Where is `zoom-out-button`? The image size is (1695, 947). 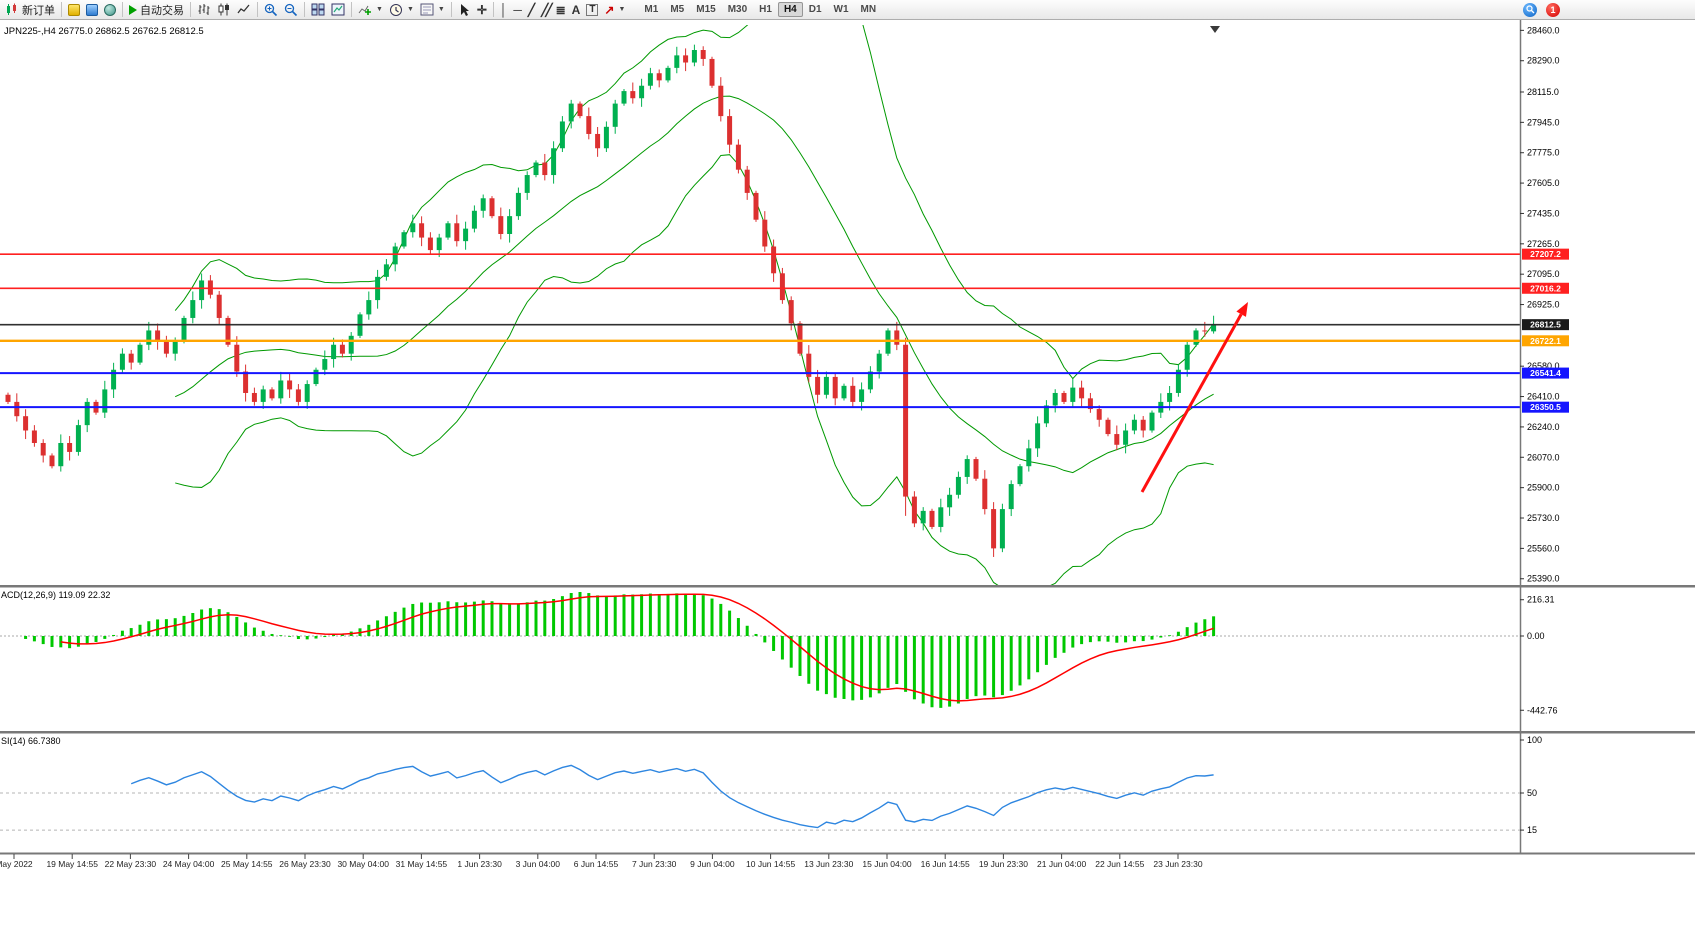 zoom-out-button is located at coordinates (291, 9).